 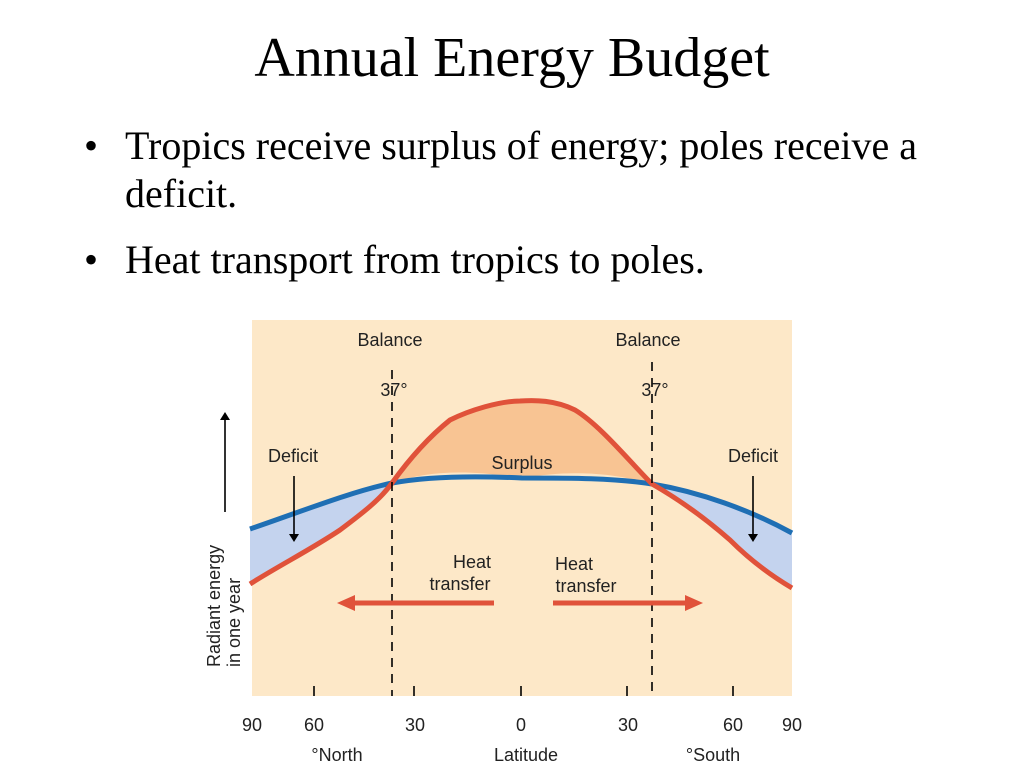 I want to click on bullet-item: • Heat transport from tropics to poles., so click(x=520, y=260).